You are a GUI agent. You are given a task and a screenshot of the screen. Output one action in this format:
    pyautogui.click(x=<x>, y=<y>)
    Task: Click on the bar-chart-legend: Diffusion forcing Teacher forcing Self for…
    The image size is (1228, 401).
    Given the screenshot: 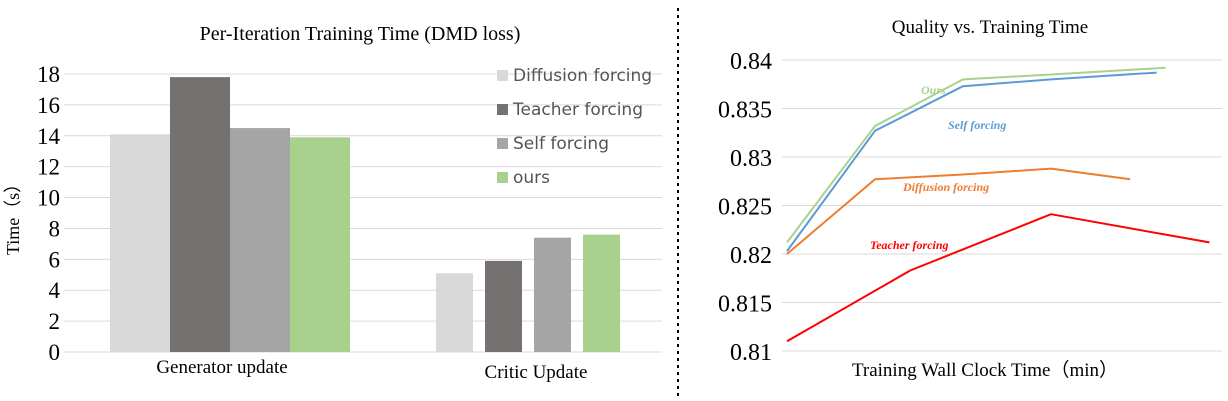 What is the action you would take?
    pyautogui.click(x=574, y=127)
    